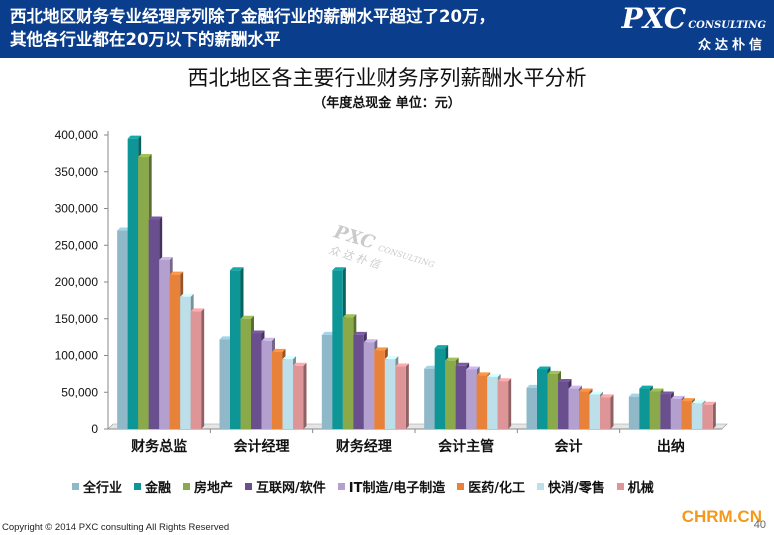 This screenshot has width=774, height=535. Describe the element at coordinates (363, 446) in the screenshot. I see `x-category-label: 财务经理` at that location.